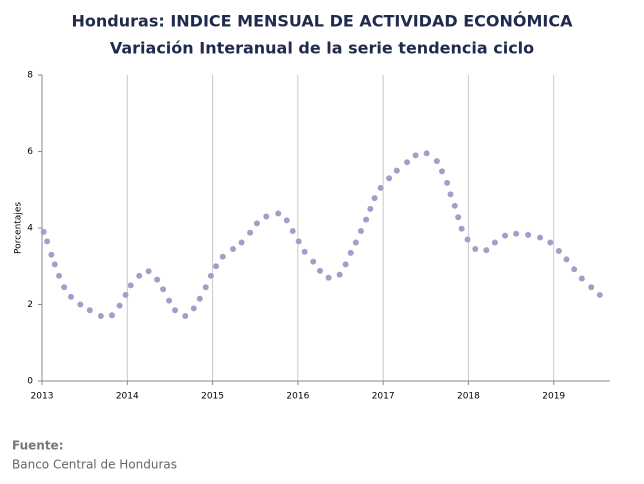 Image resolution: width=644 pixels, height=484 pixels. I want to click on x-tick-label: 2015, so click(212, 397).